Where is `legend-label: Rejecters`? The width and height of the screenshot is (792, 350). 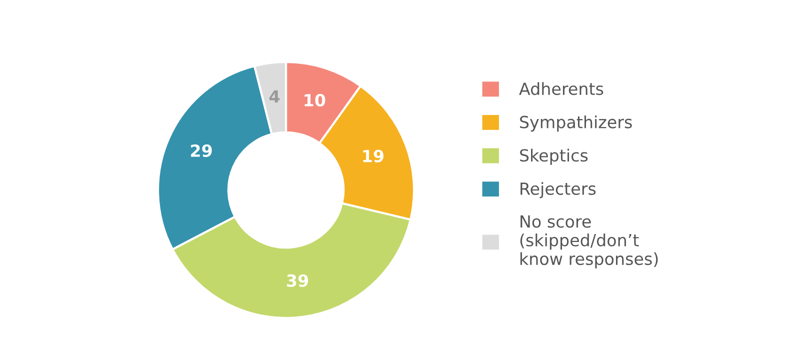 legend-label: Rejecters is located at coordinates (558, 190).